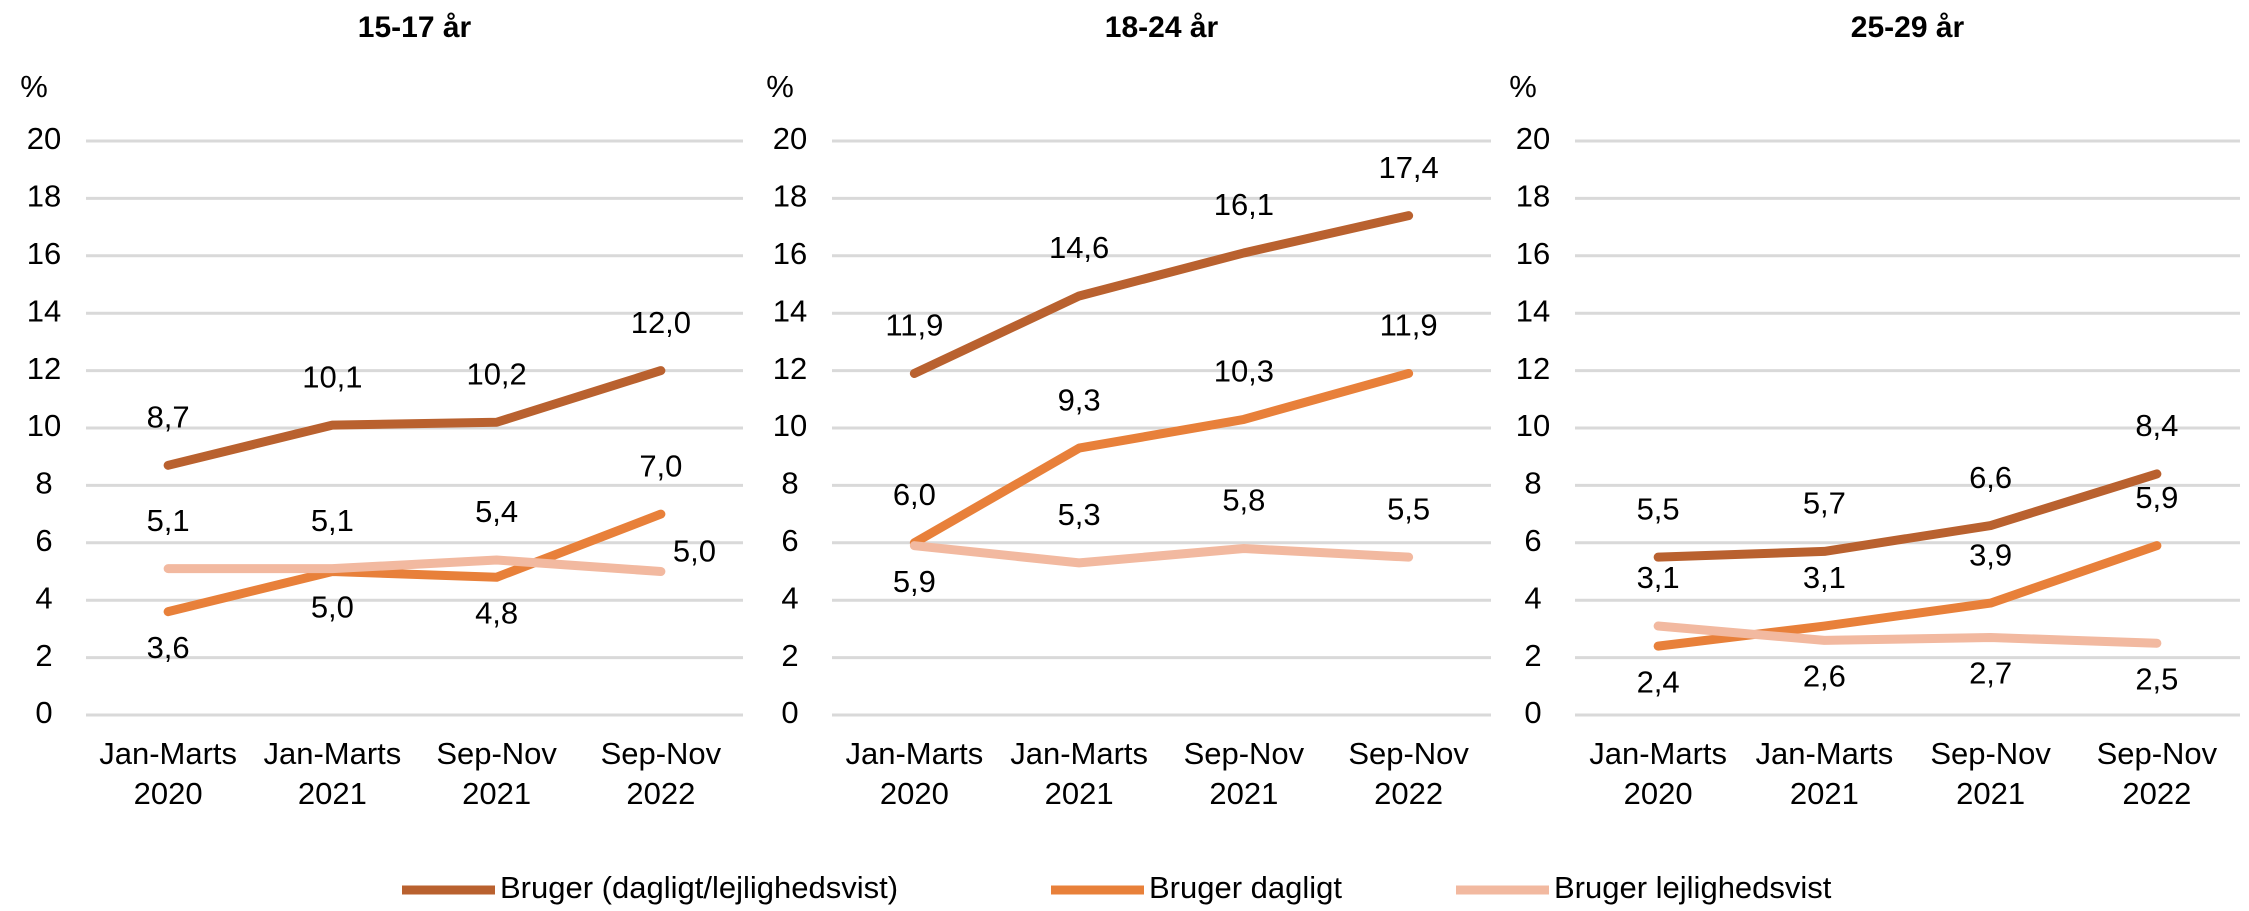 This screenshot has height=911, width=2249. What do you see at coordinates (1990, 554) in the screenshot?
I see `data-label: 3,9` at bounding box center [1990, 554].